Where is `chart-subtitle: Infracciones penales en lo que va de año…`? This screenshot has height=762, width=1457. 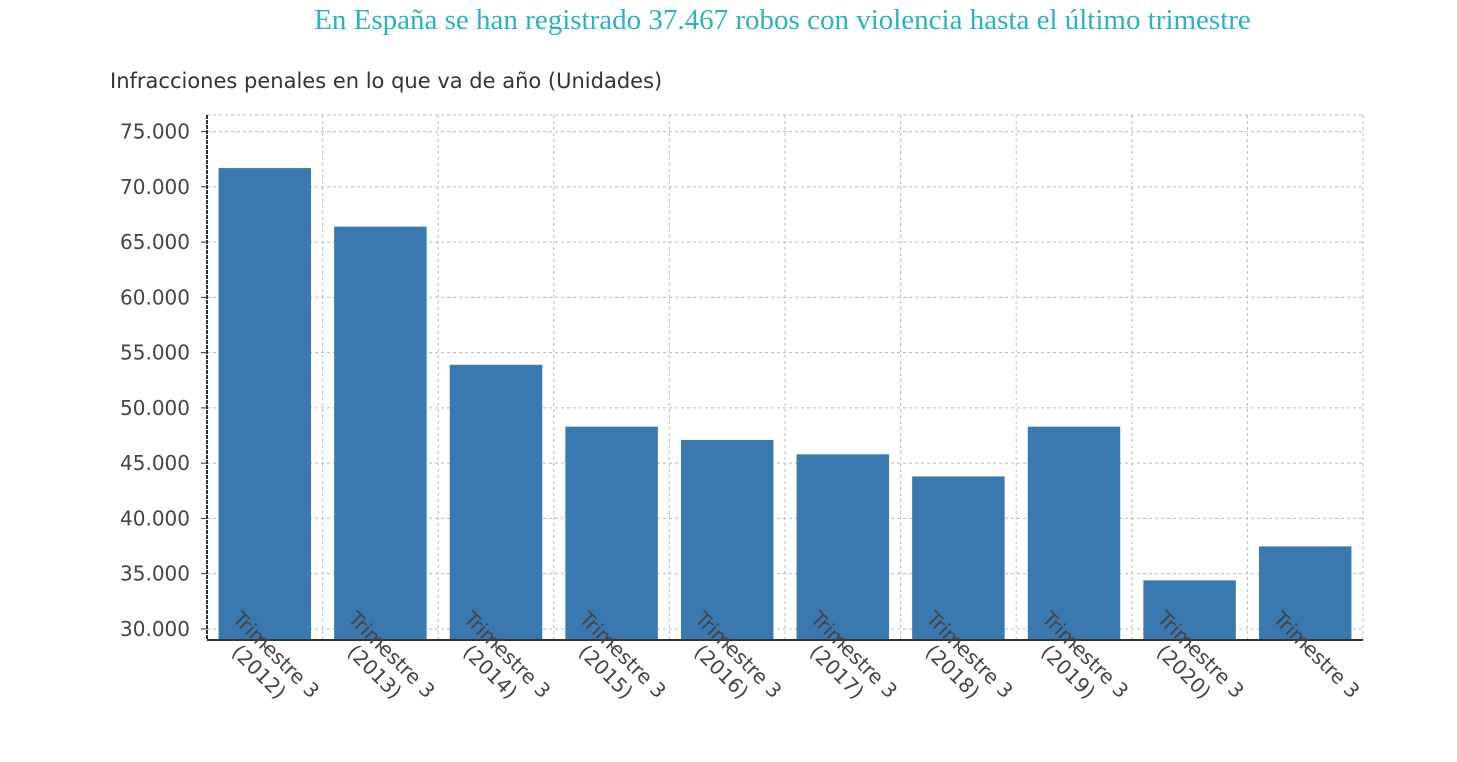 chart-subtitle: Infracciones penales en lo que va de año… is located at coordinates (386, 81).